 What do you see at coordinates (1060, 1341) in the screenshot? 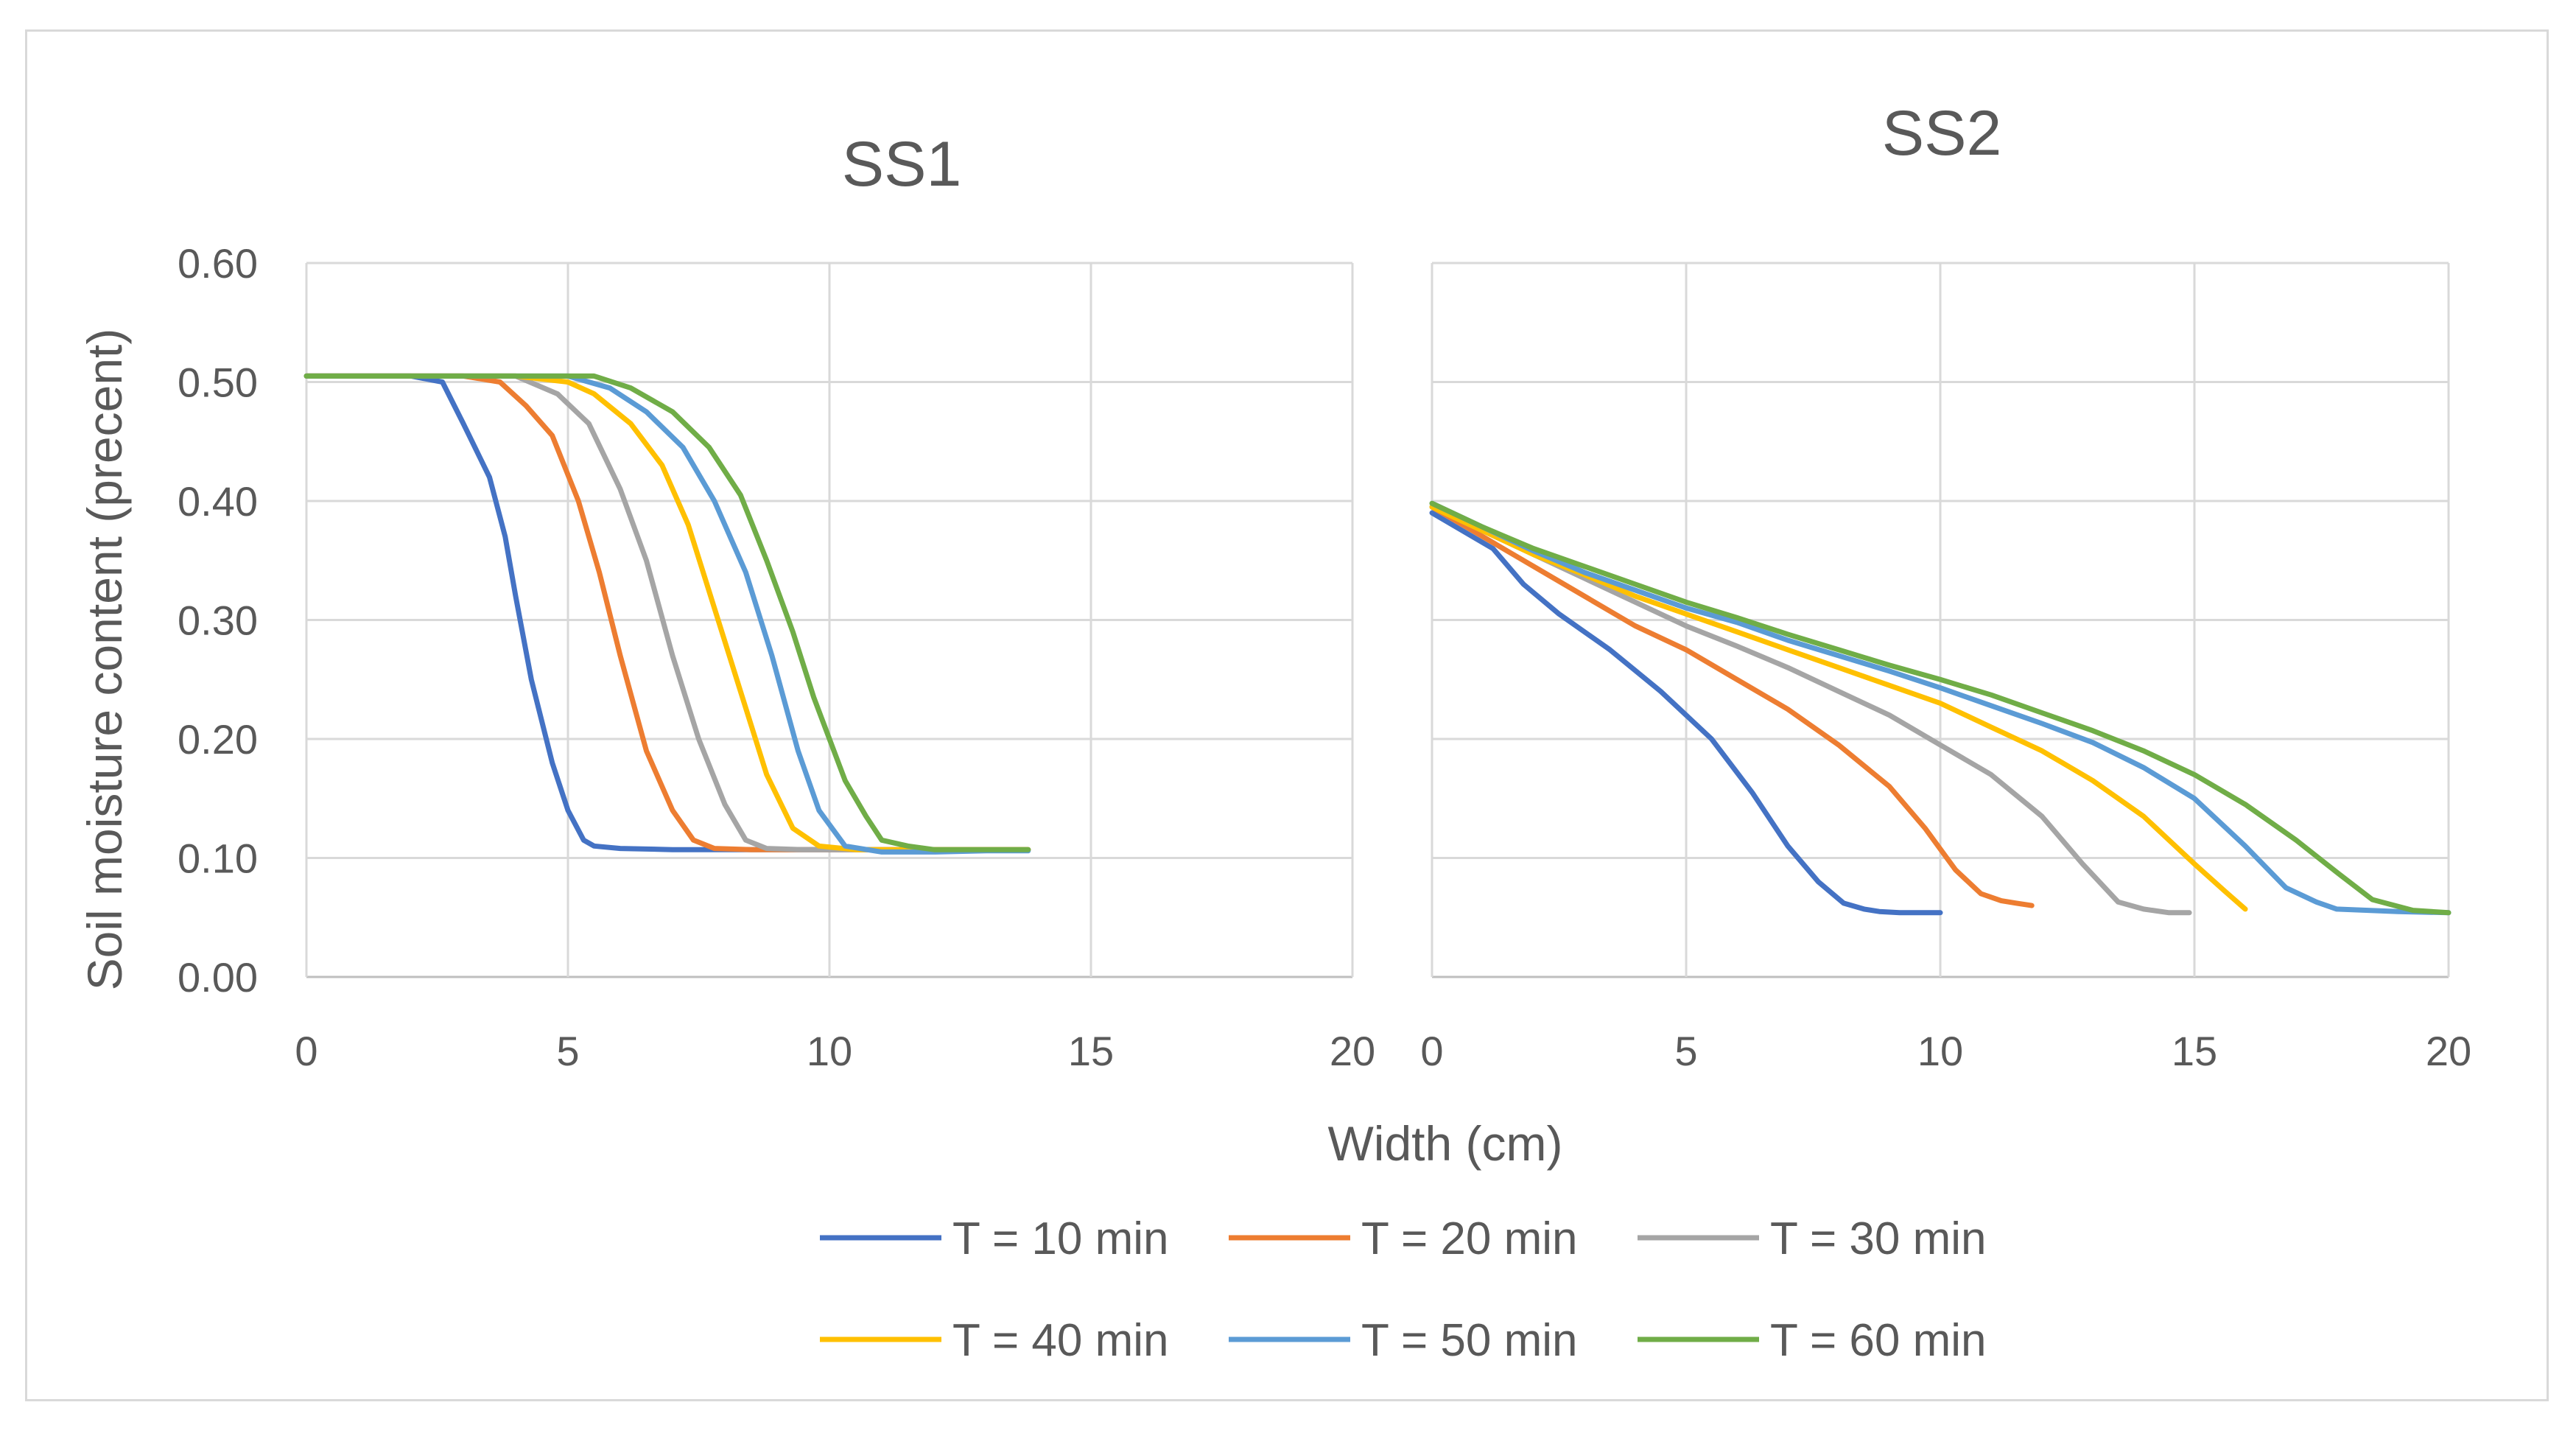
I see `legend-label: T = 40 min` at bounding box center [1060, 1341].